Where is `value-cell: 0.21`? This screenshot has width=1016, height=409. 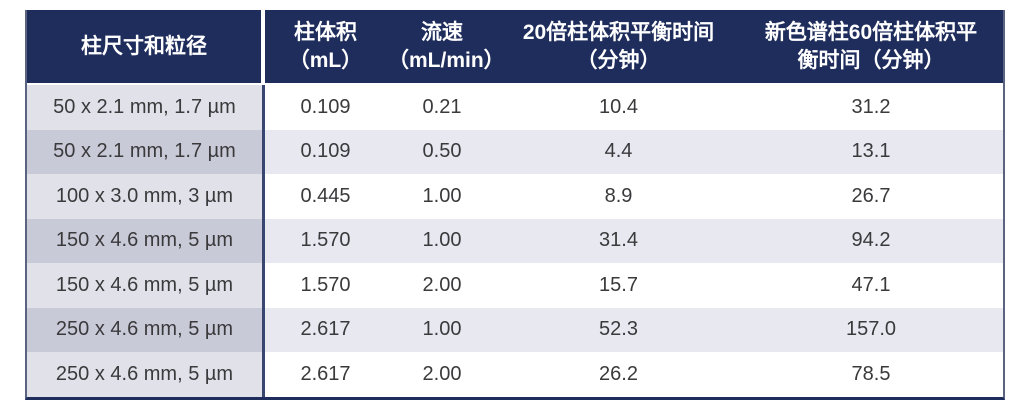
value-cell: 0.21 is located at coordinates (442, 107).